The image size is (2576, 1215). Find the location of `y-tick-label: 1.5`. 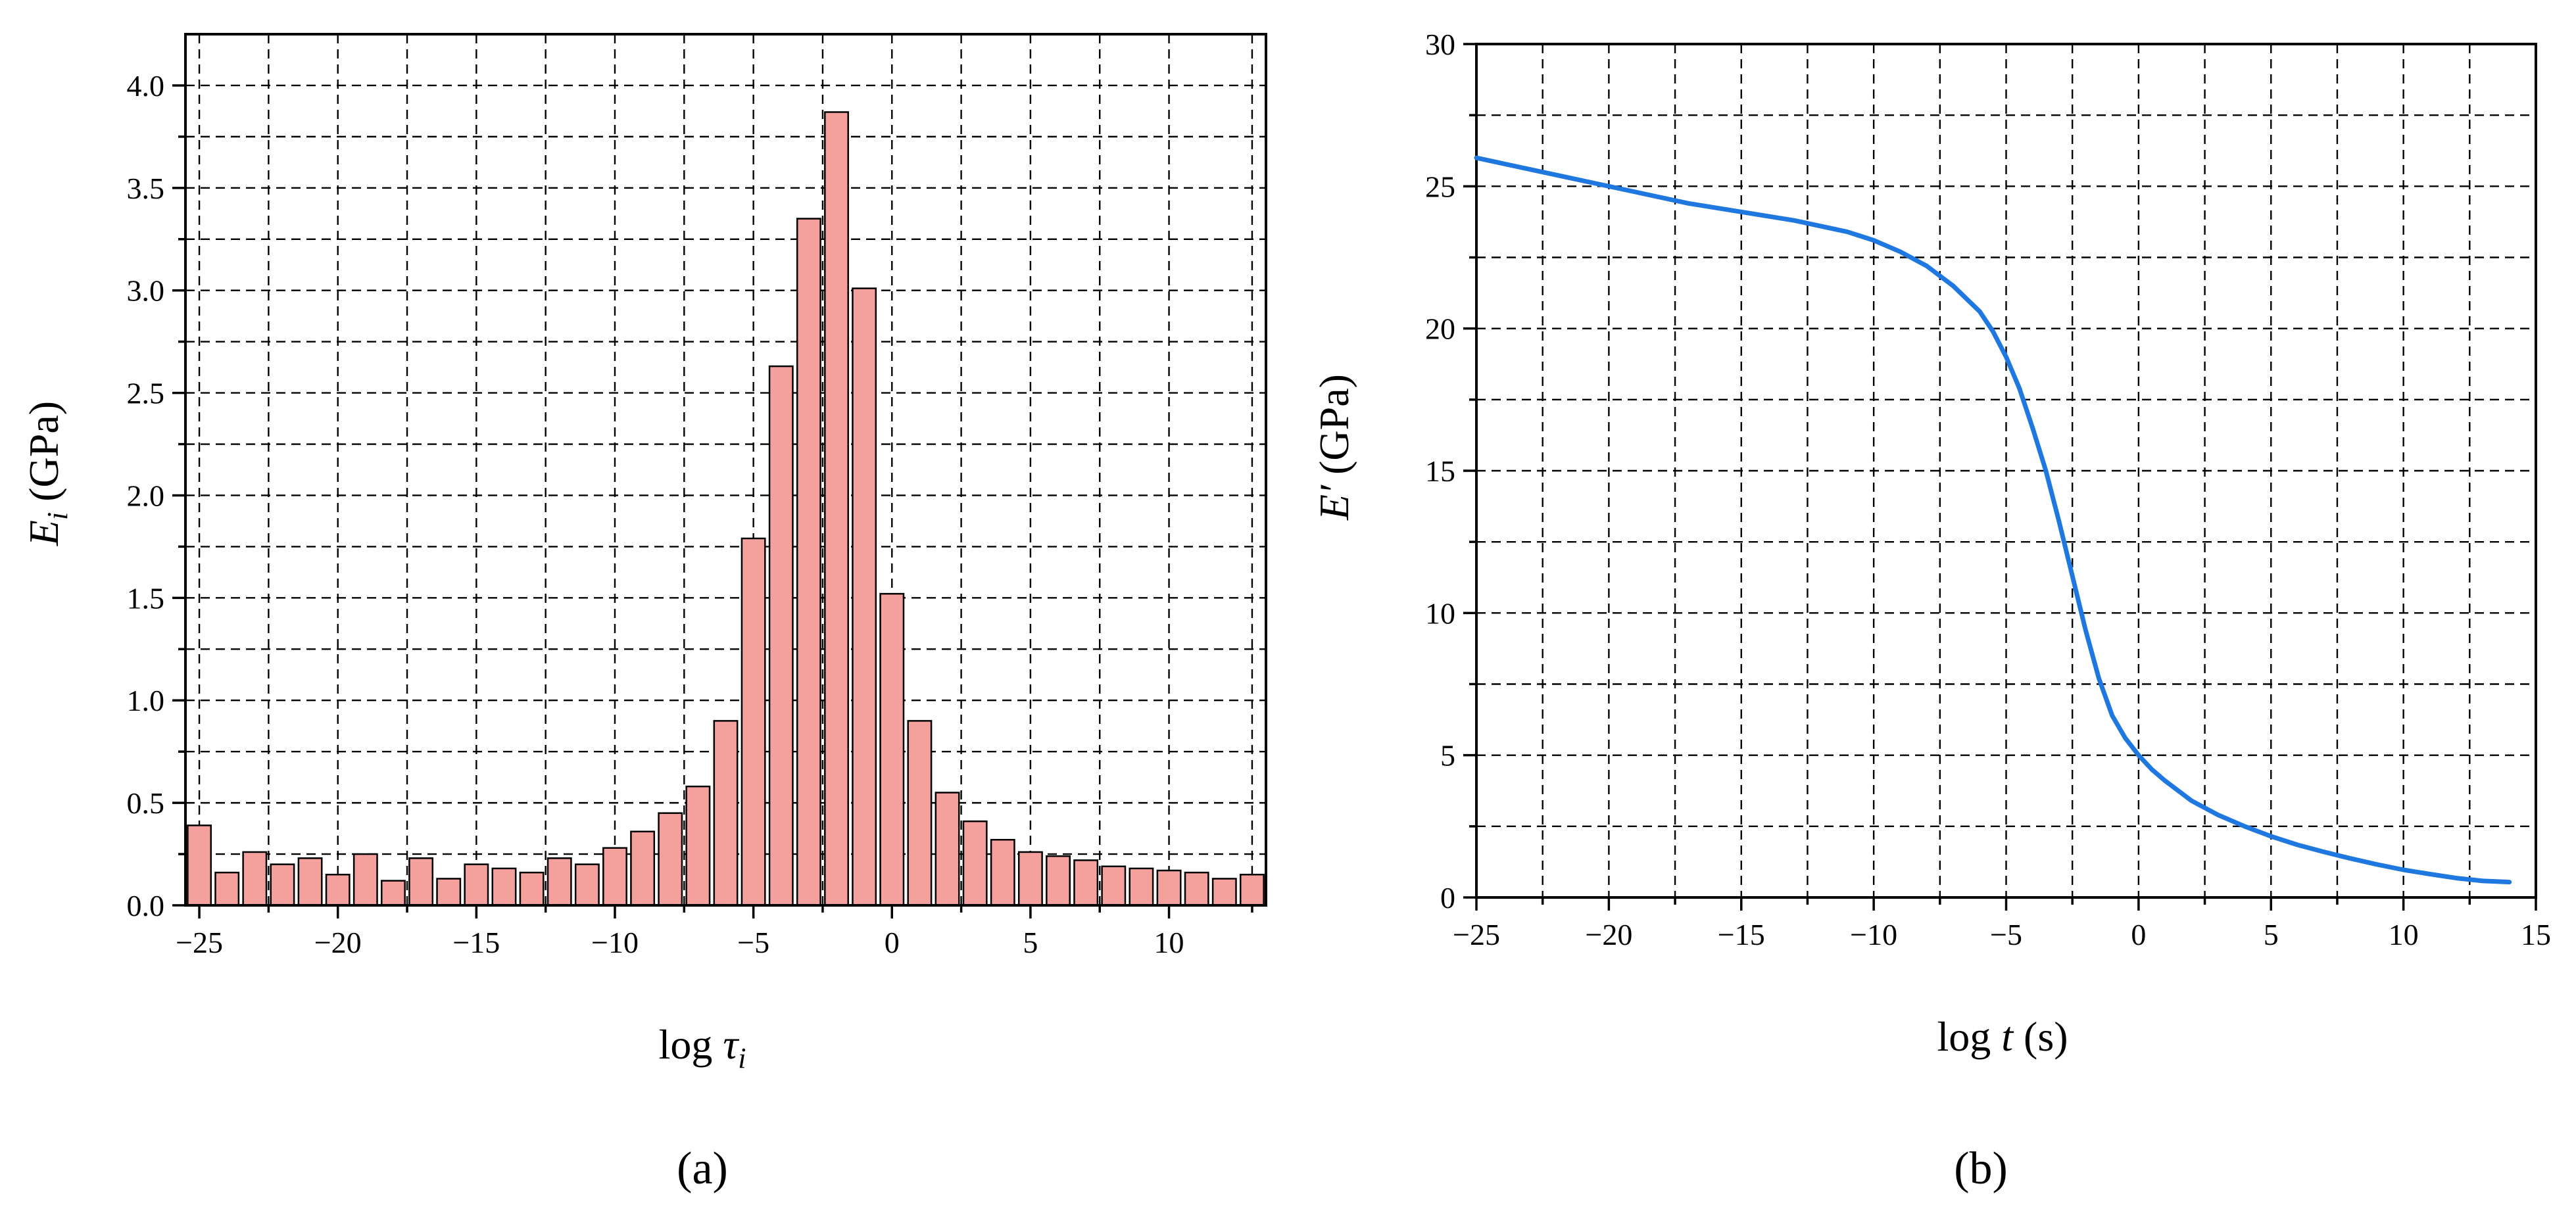

y-tick-label: 1.5 is located at coordinates (146, 598).